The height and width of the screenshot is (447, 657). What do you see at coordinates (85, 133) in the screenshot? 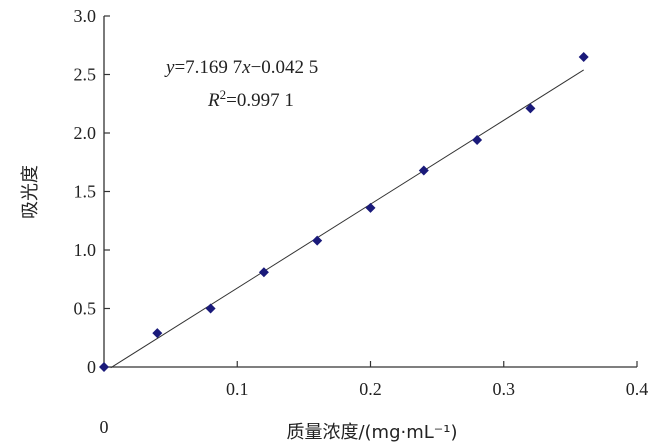
I see `y-tick-label: 2.0` at bounding box center [85, 133].